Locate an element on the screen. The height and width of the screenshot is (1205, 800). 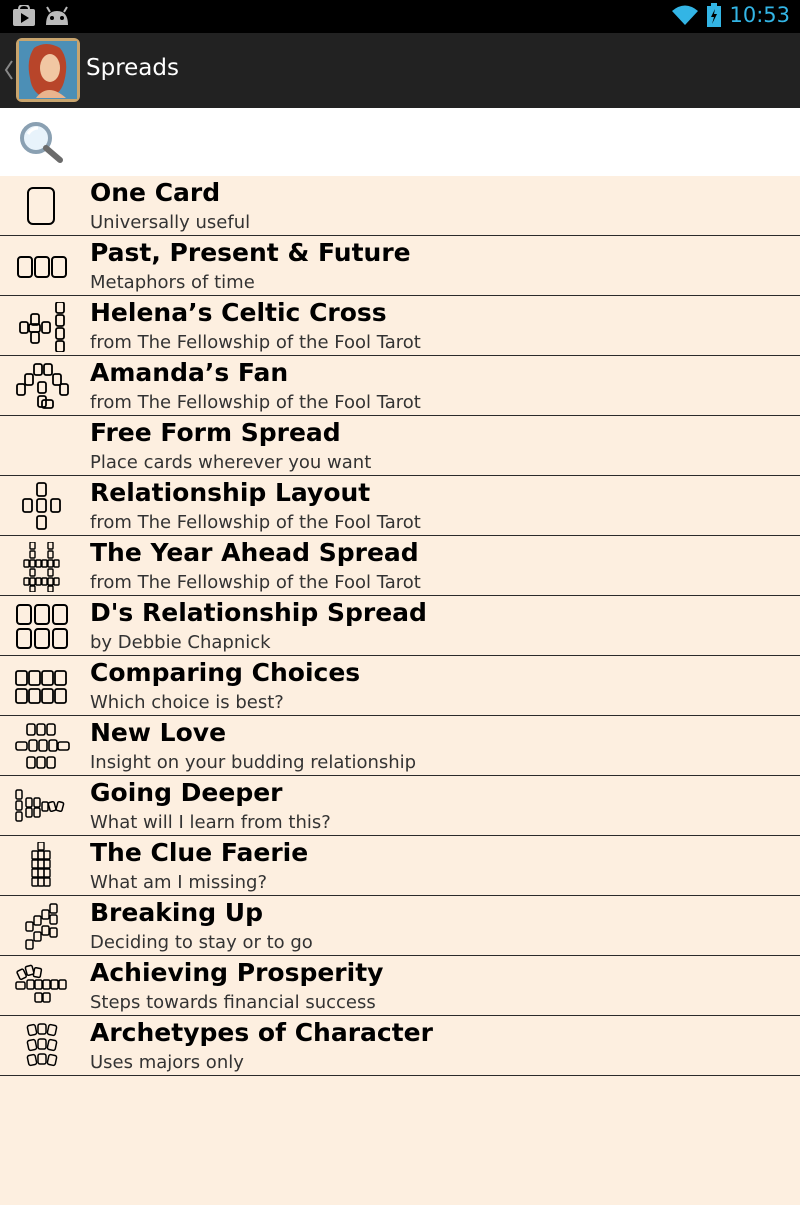
app-icon is located at coordinates (48, 70).